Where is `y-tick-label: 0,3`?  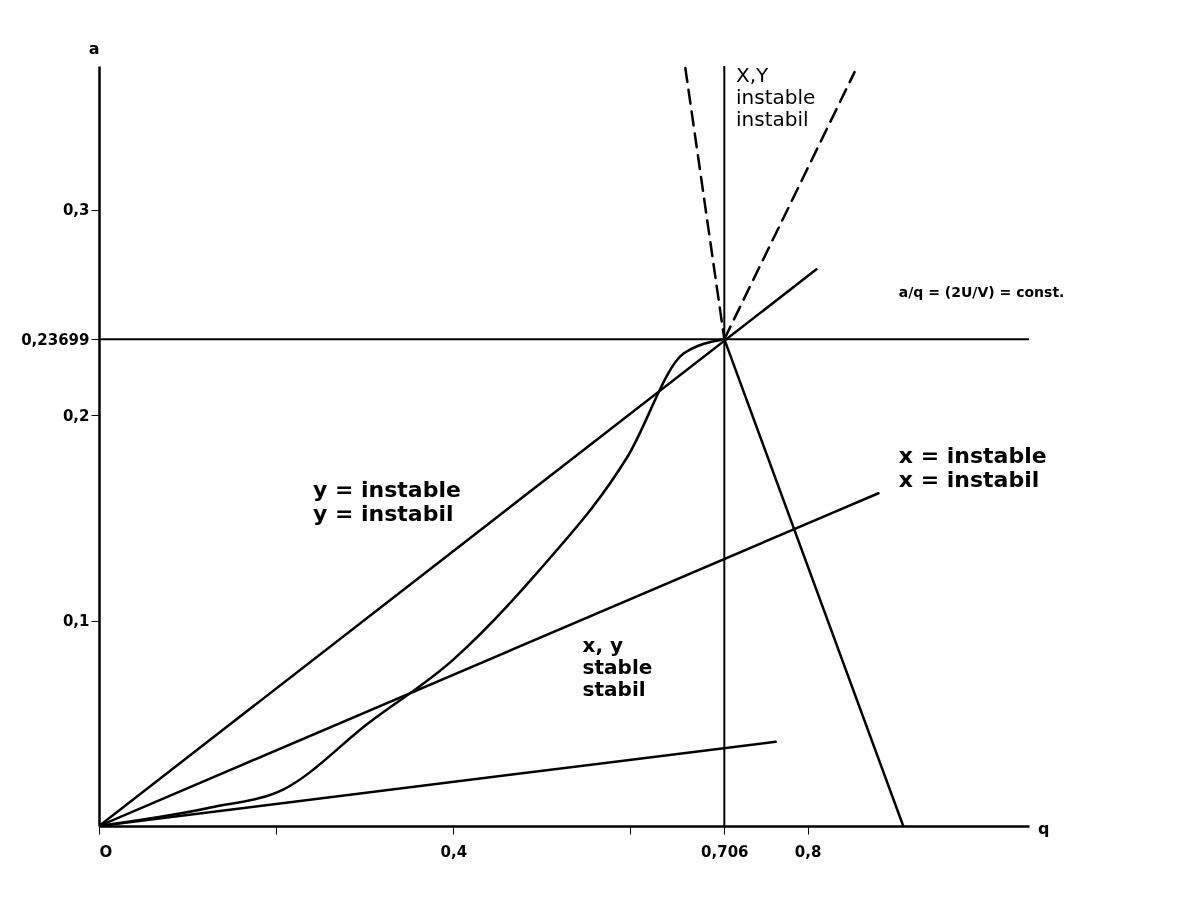
y-tick-label: 0,3 is located at coordinates (76, 210).